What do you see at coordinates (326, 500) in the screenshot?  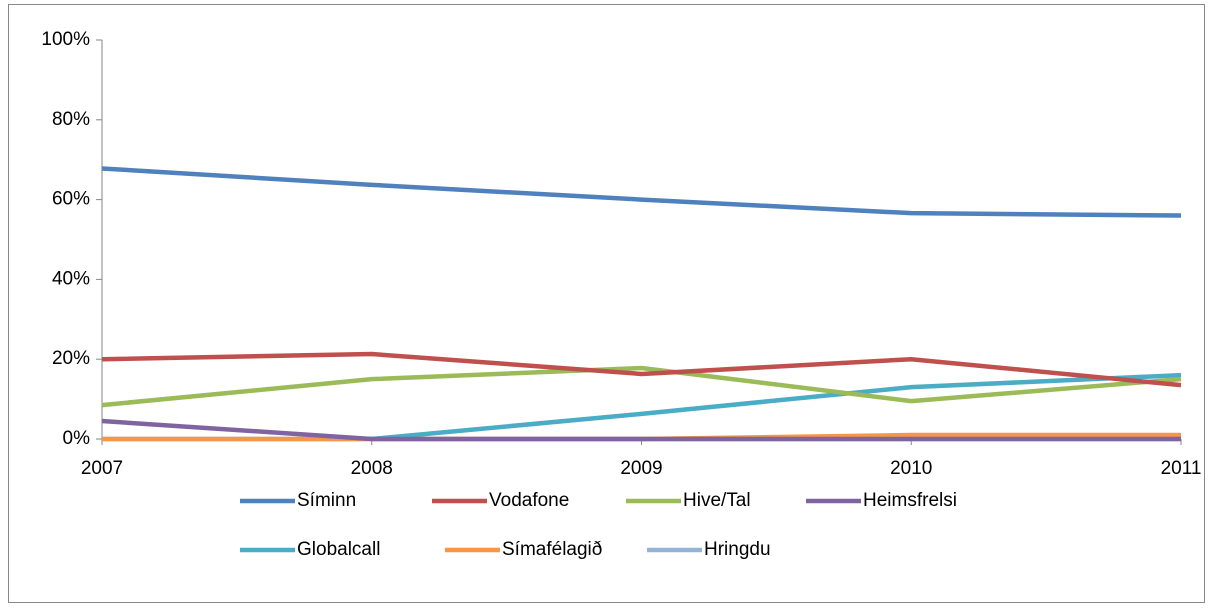 I see `legend-label: Síminn` at bounding box center [326, 500].